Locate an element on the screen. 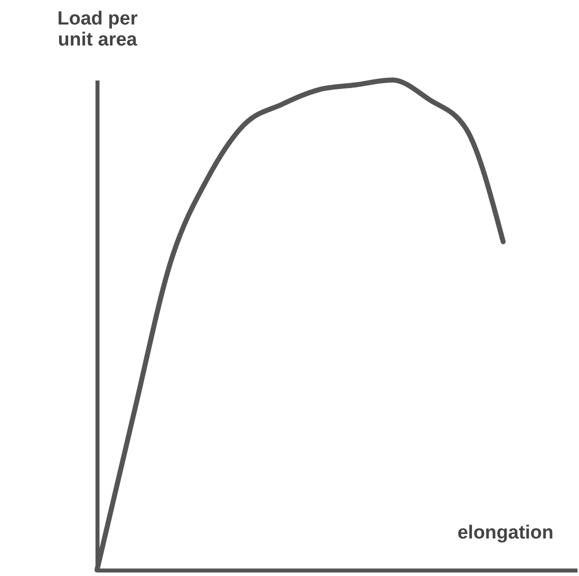  y-axis-title: Load per unit area is located at coordinates (97, 29).